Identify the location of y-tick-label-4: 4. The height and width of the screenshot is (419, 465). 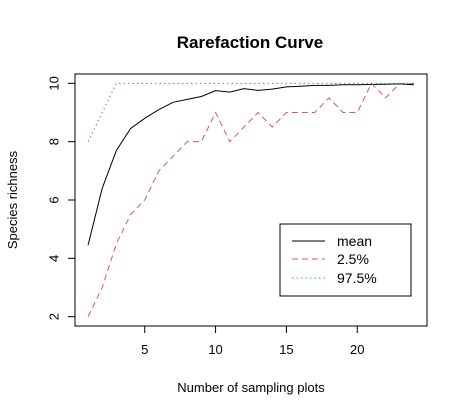
(54, 258).